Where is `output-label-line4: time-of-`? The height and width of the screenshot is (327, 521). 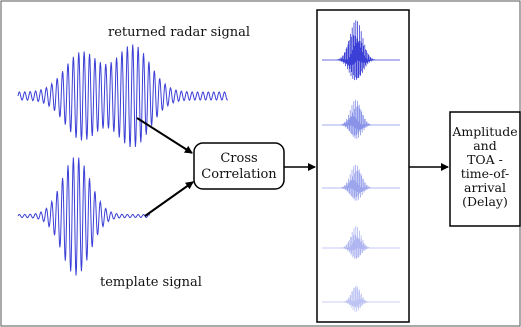
output-label-line4: time-of- is located at coordinates (485, 173).